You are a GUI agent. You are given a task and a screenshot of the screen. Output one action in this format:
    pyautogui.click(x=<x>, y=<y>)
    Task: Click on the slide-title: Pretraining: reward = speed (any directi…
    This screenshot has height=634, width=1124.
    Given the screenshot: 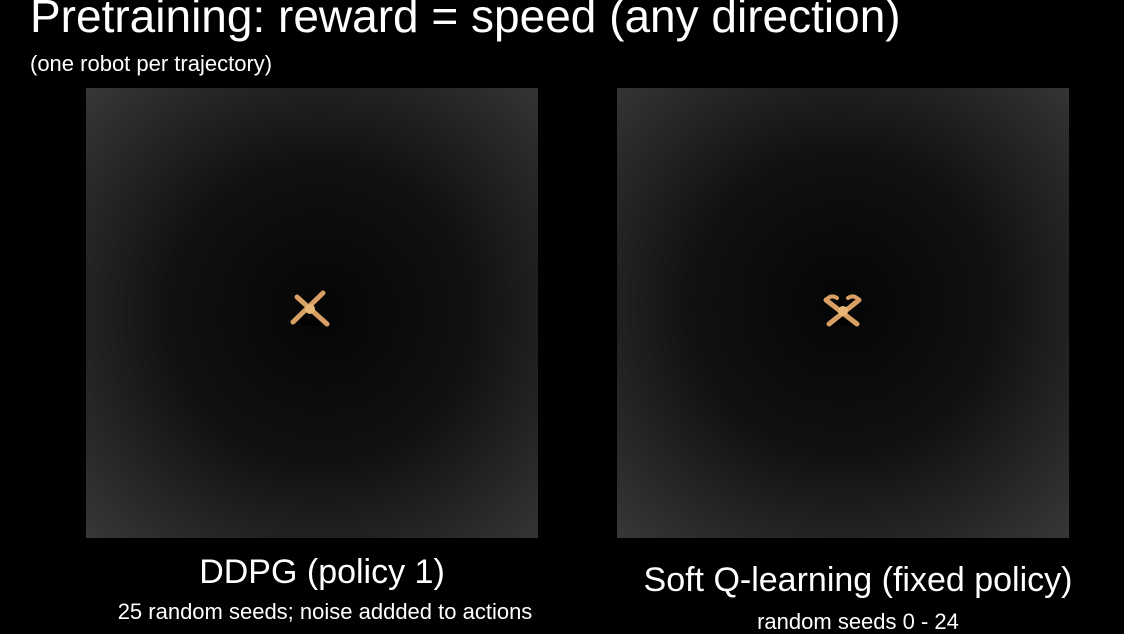 What is the action you would take?
    pyautogui.click(x=465, y=21)
    